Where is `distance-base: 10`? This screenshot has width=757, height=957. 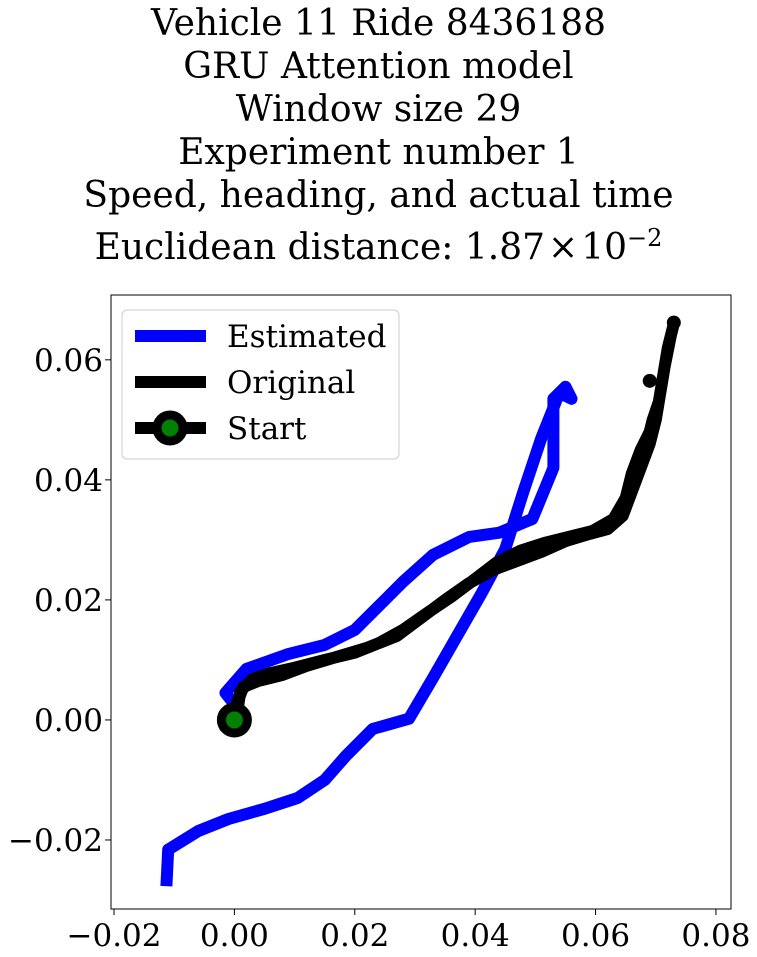
distance-base: 10 is located at coordinates (604, 247).